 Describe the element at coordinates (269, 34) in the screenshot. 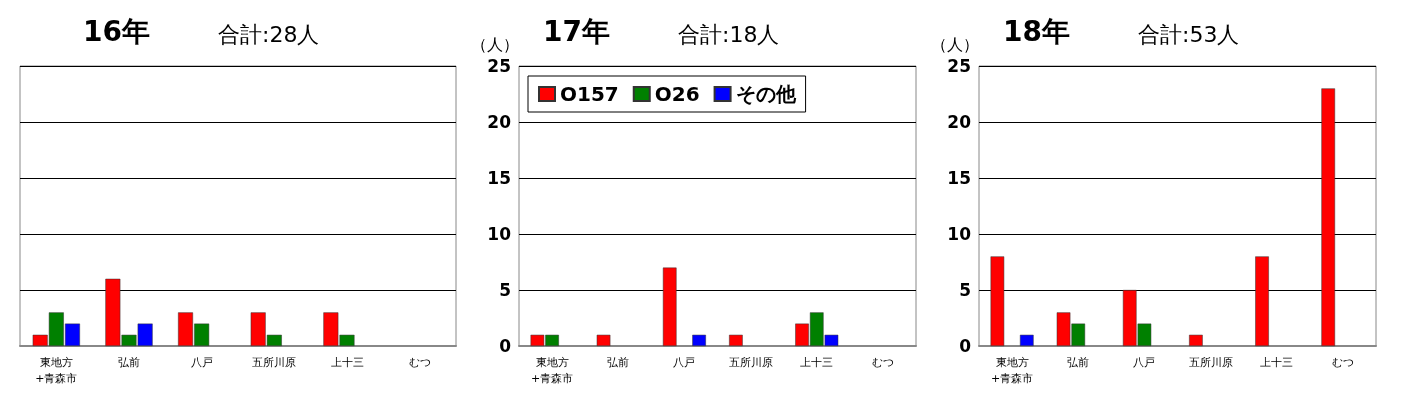

I see `chart-subtitle: 合計:28人` at that location.